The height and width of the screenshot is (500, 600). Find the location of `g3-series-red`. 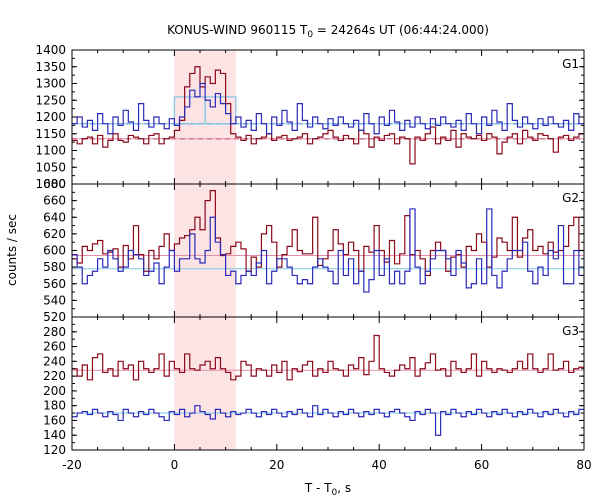

g3-series-red is located at coordinates (328, 357).